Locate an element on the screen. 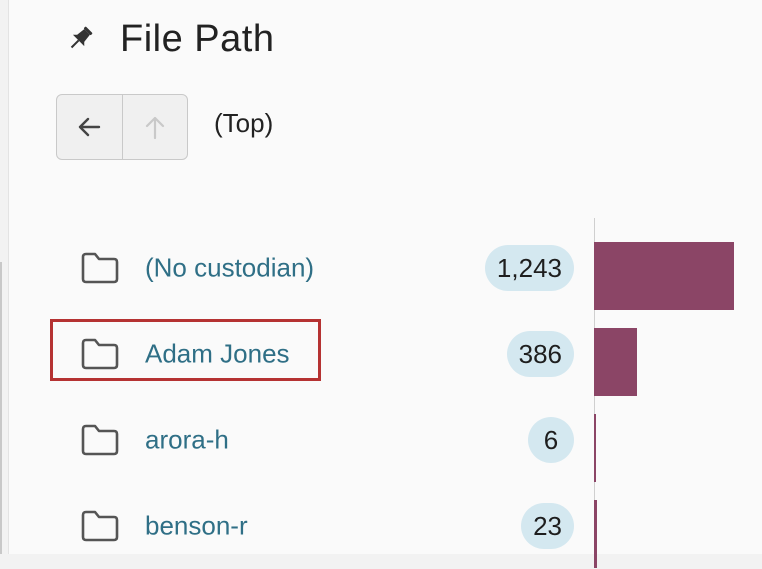 The height and width of the screenshot is (569, 762). count-badge: 386 is located at coordinates (540, 354).